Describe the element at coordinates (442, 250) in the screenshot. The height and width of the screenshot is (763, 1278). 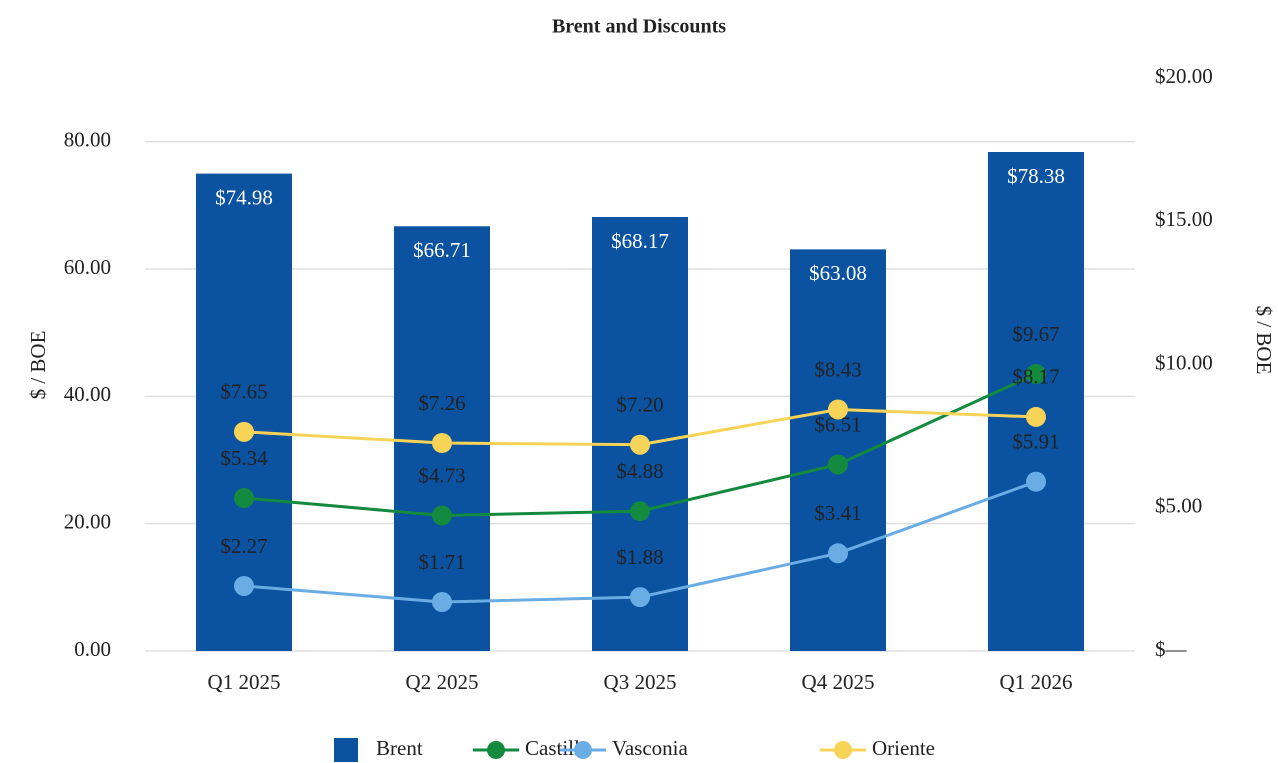
I see `data-label: $66.71` at that location.